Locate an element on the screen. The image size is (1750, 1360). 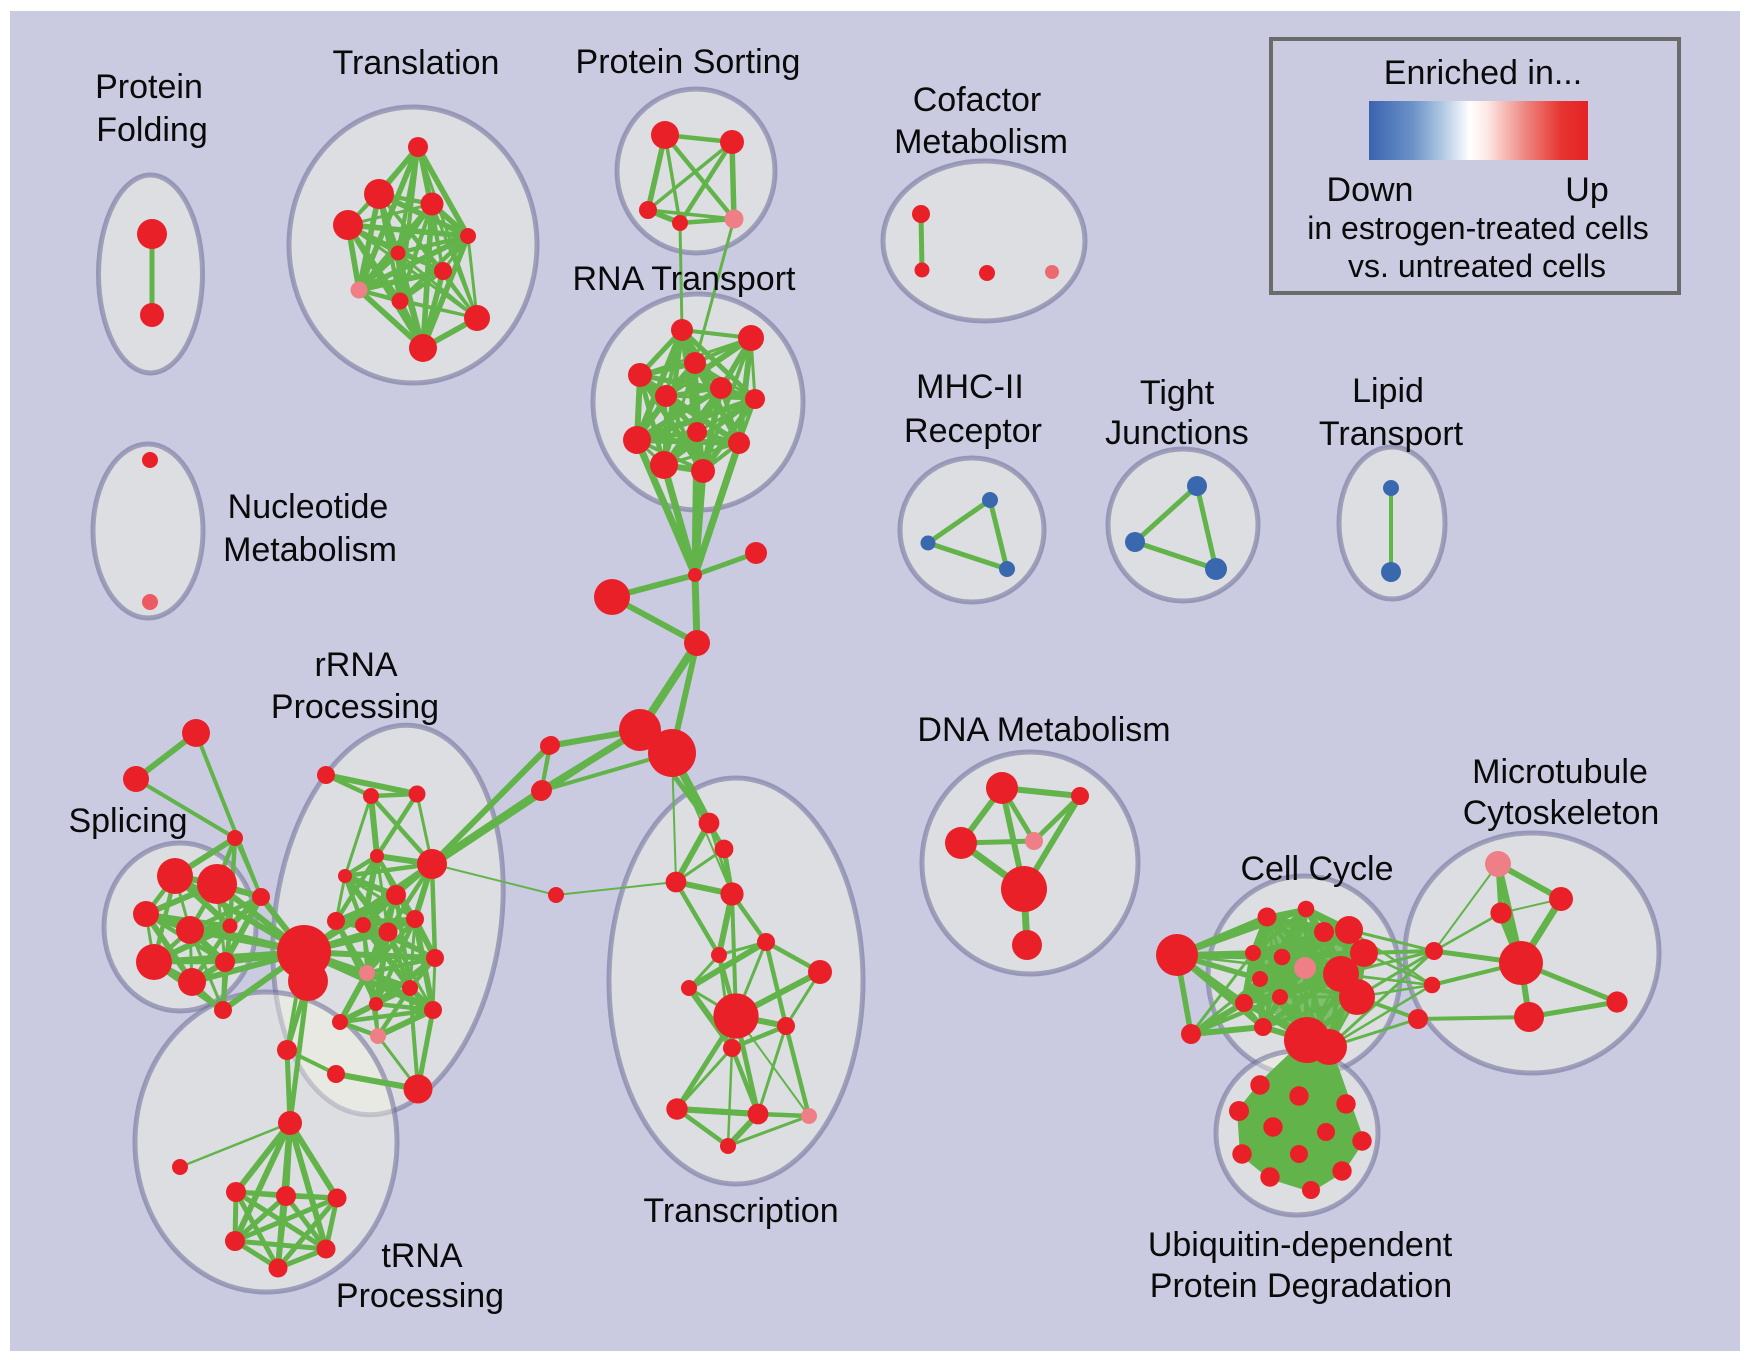
svg-text: MHC-II is located at coordinates (970, 387).